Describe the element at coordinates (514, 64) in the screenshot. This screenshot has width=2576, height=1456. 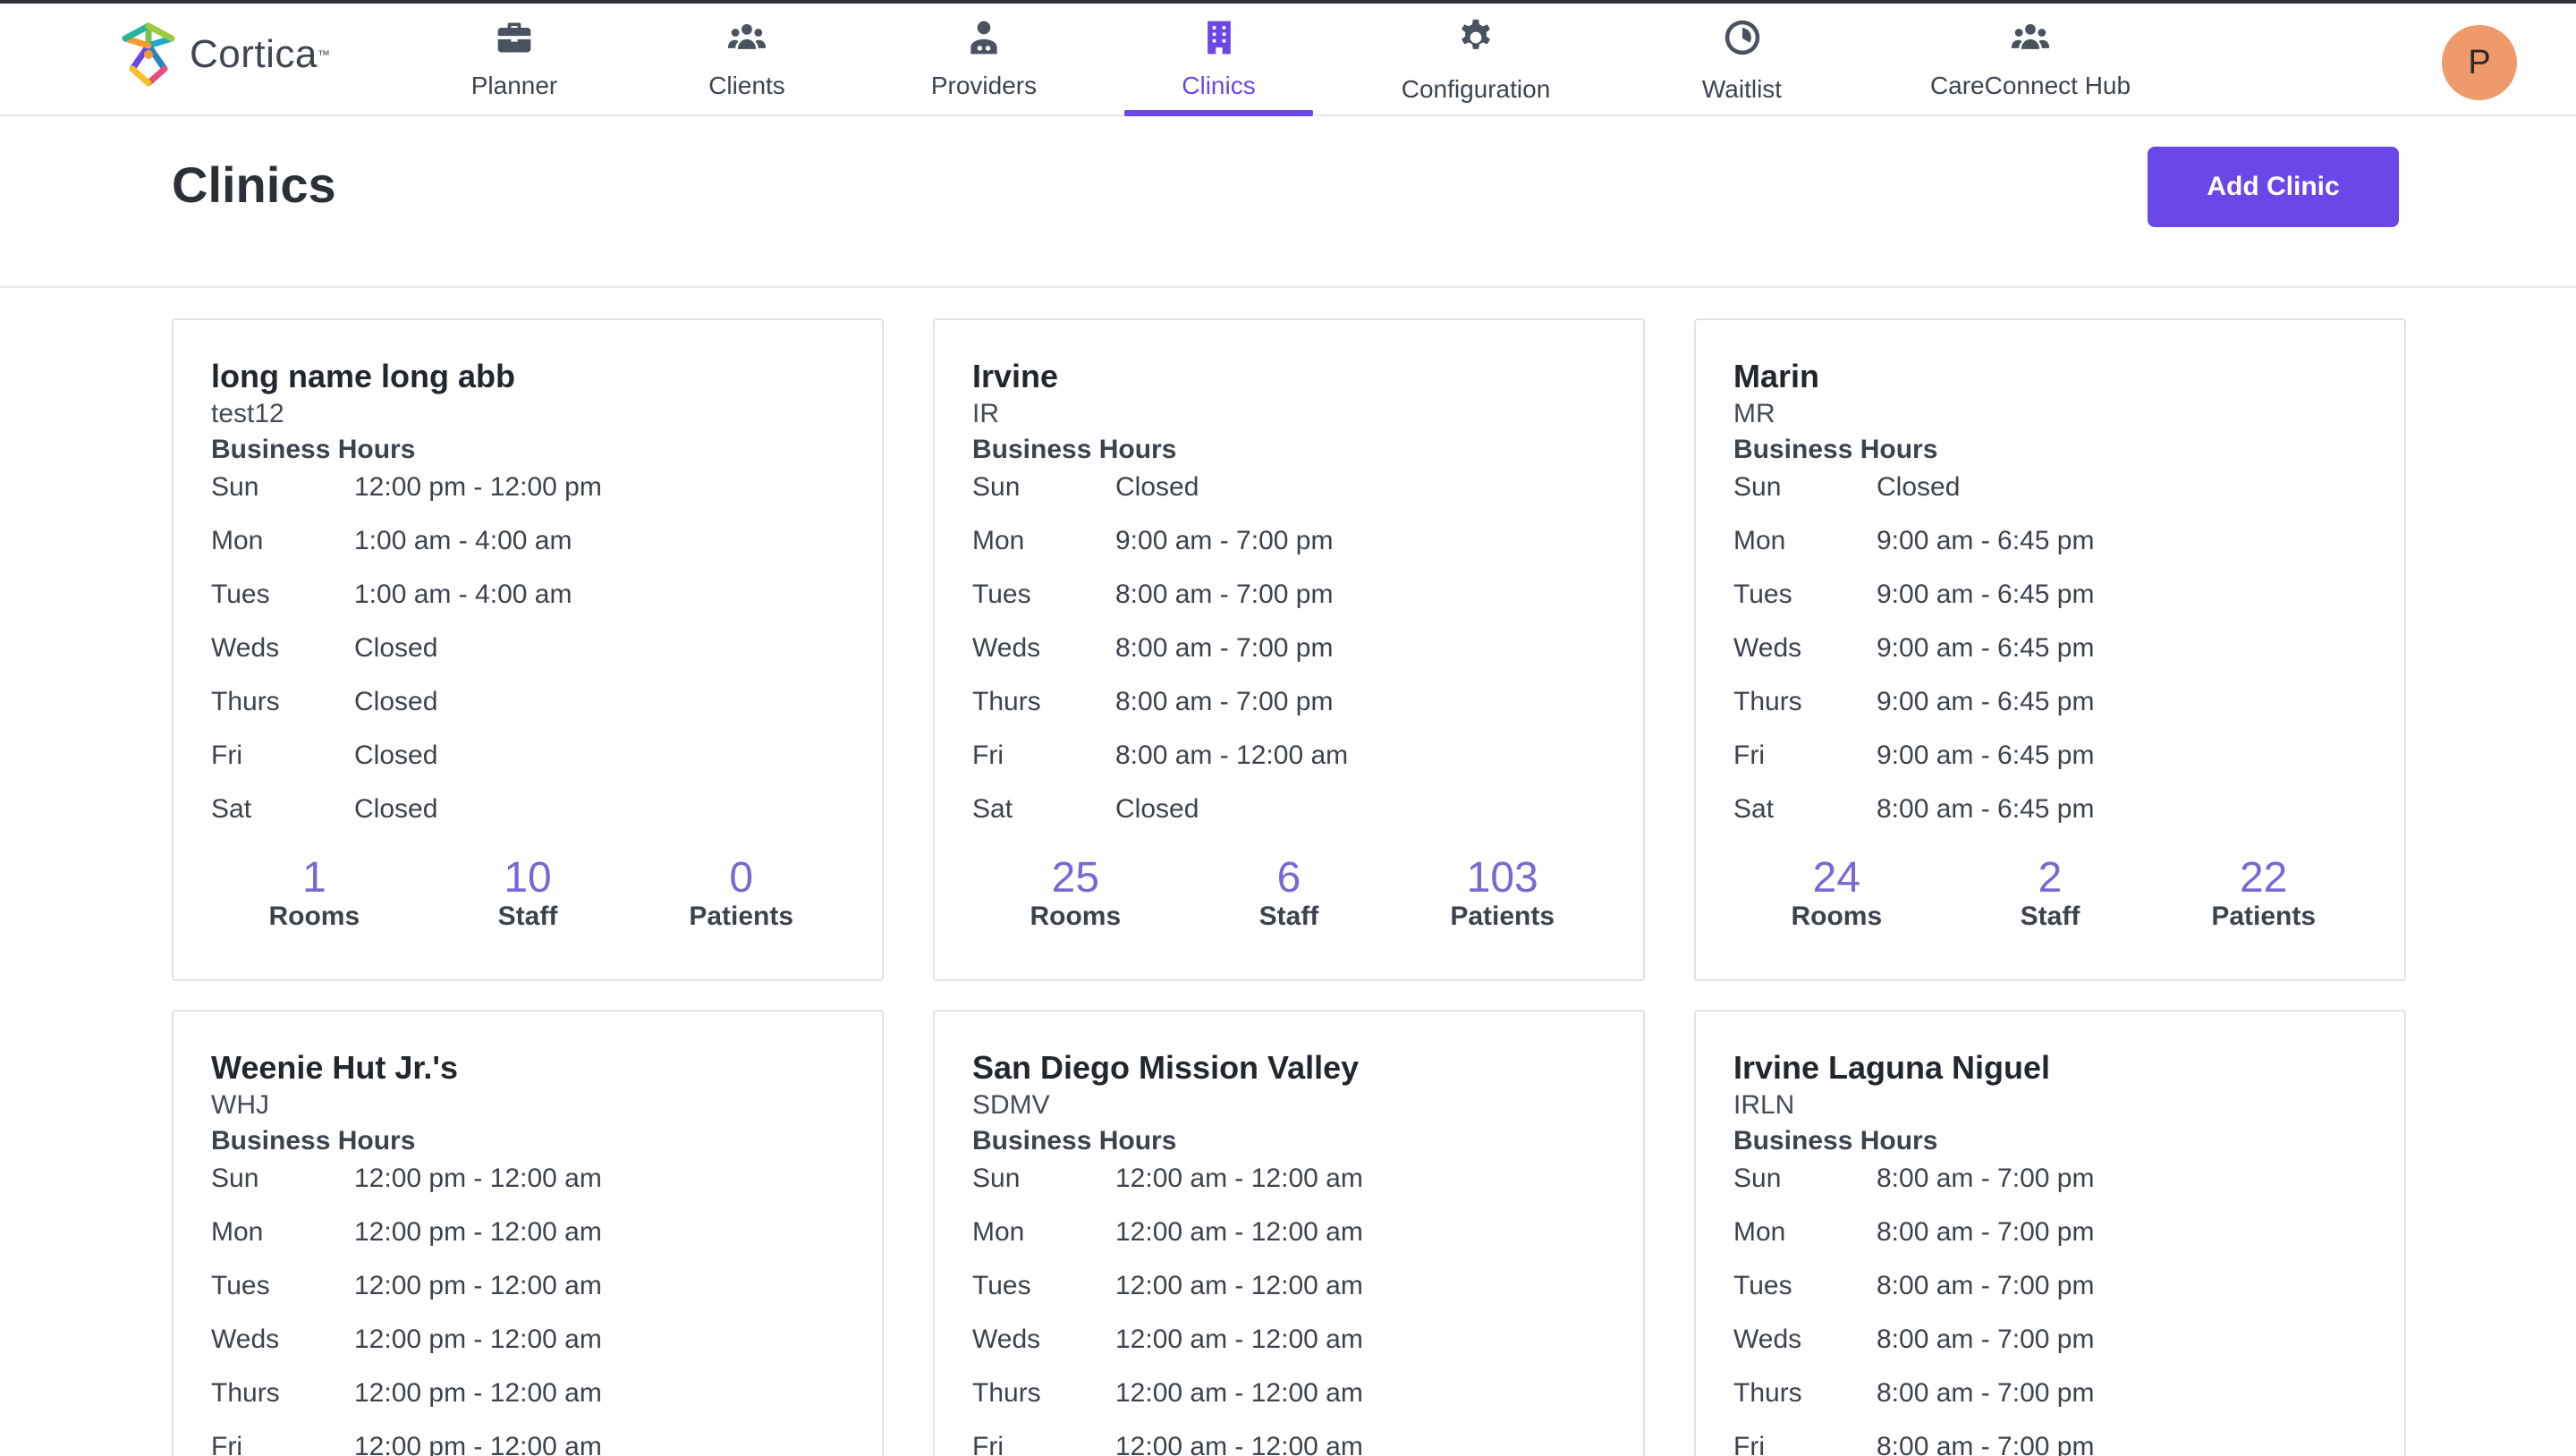
I see `nav-planner: Planner` at that location.